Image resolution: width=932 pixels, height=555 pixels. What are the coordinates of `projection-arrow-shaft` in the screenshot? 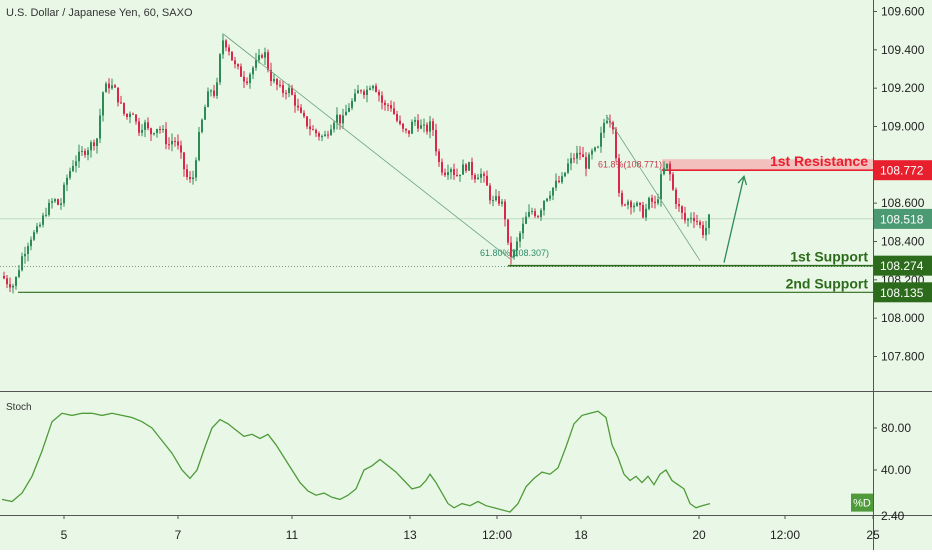 It's located at (734, 219).